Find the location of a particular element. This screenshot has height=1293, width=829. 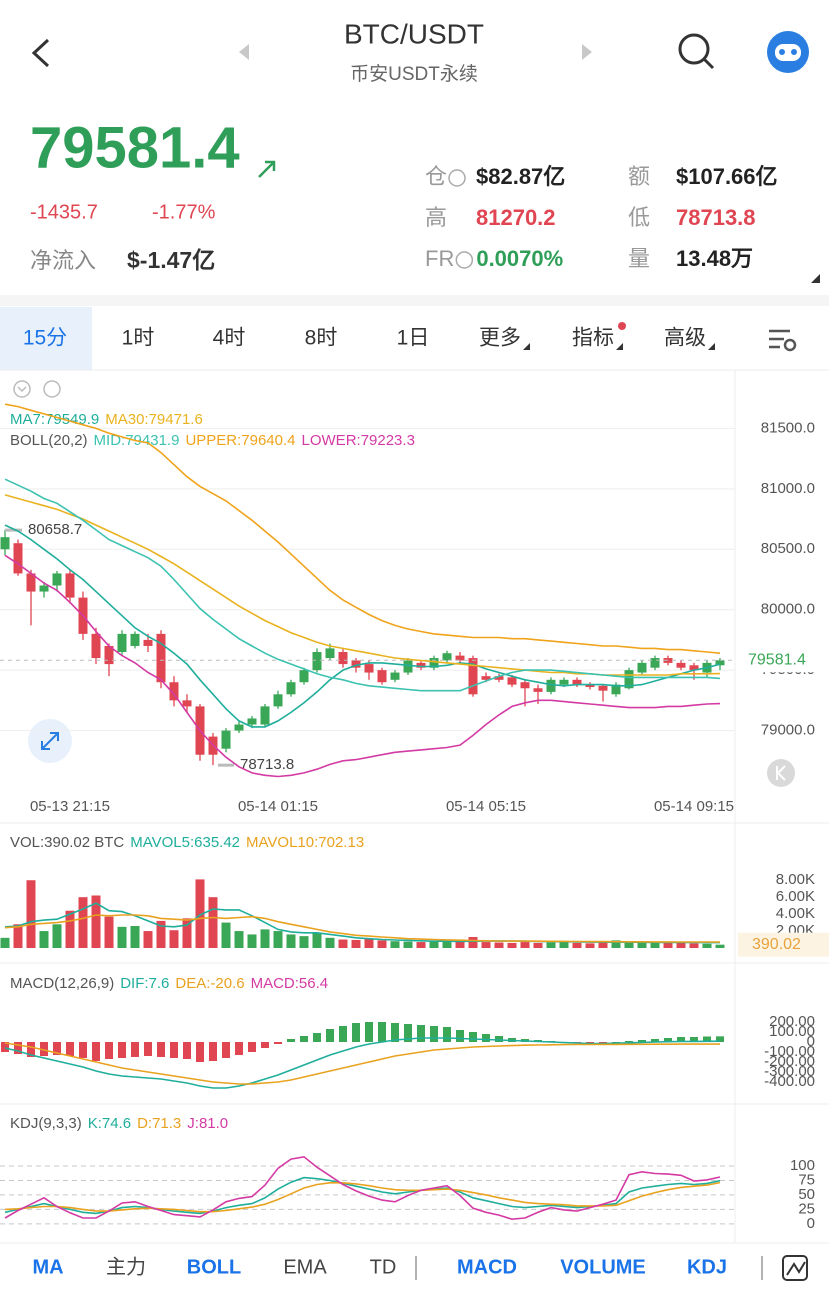

badge-dot is located at coordinates (622, 326).